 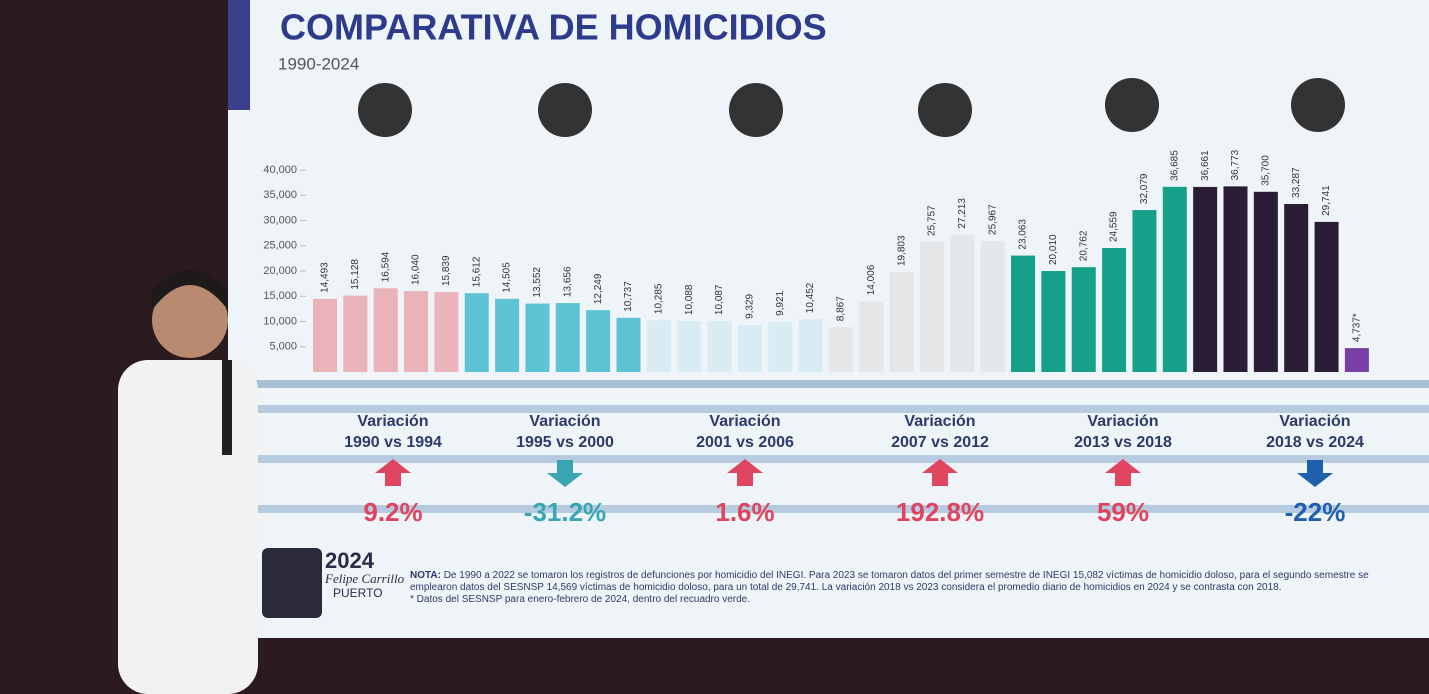 I want to click on y-tick-label: 15,000, so click(x=280, y=296).